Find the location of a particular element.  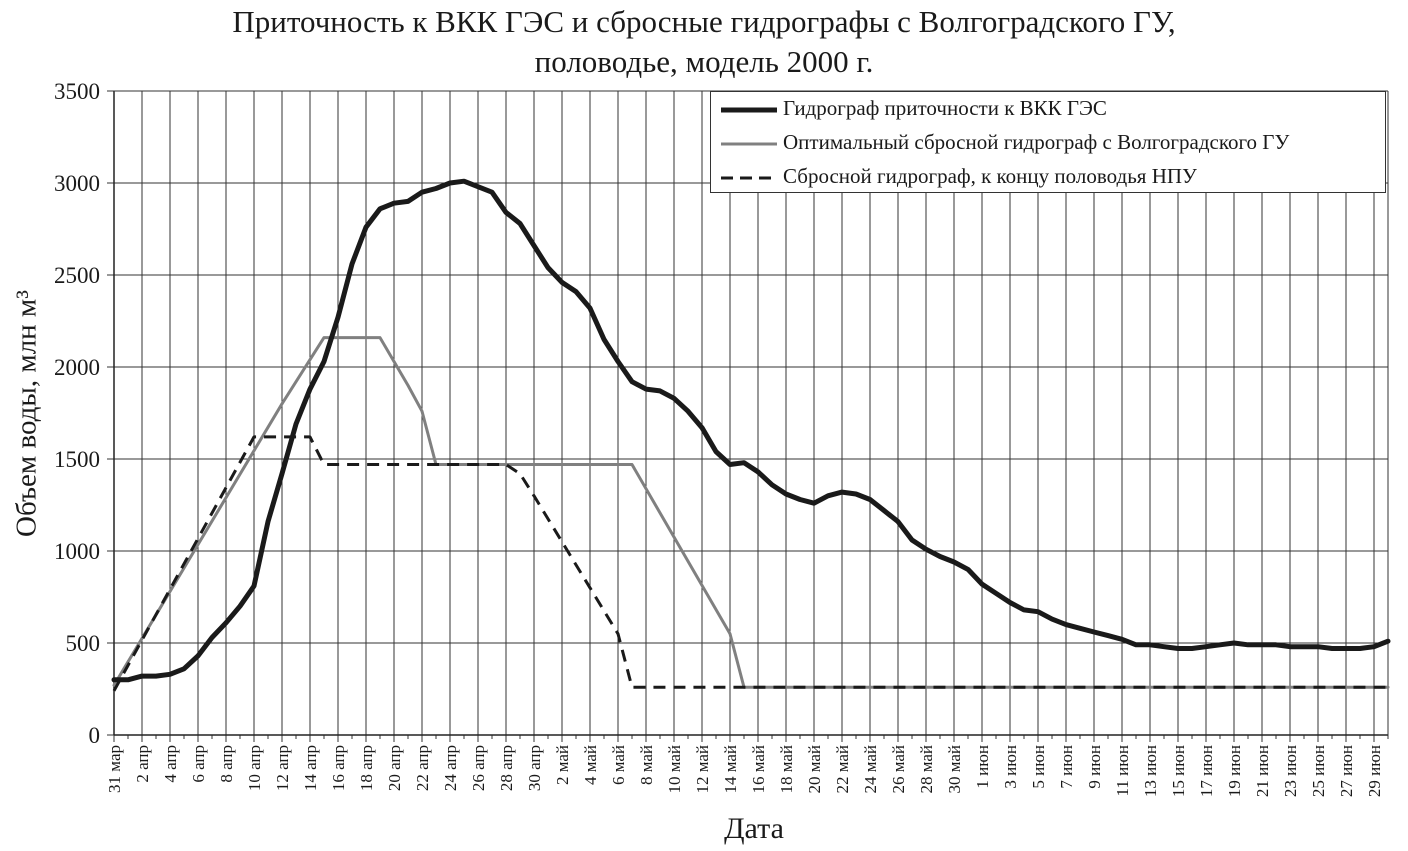

x-tick-label: 28 апр is located at coordinates (506, 768).